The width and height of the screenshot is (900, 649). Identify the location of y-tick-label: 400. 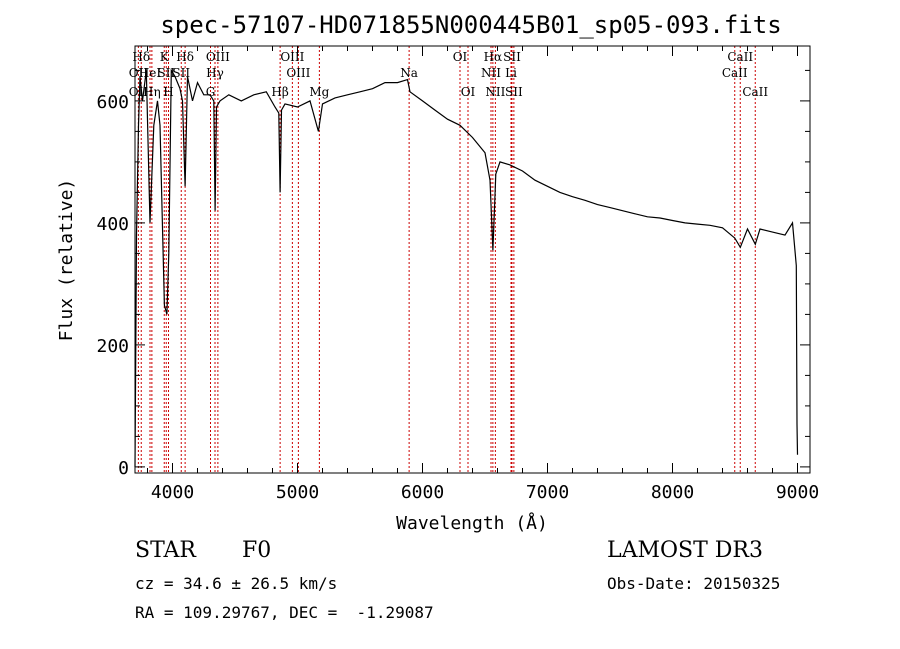
(112, 224).